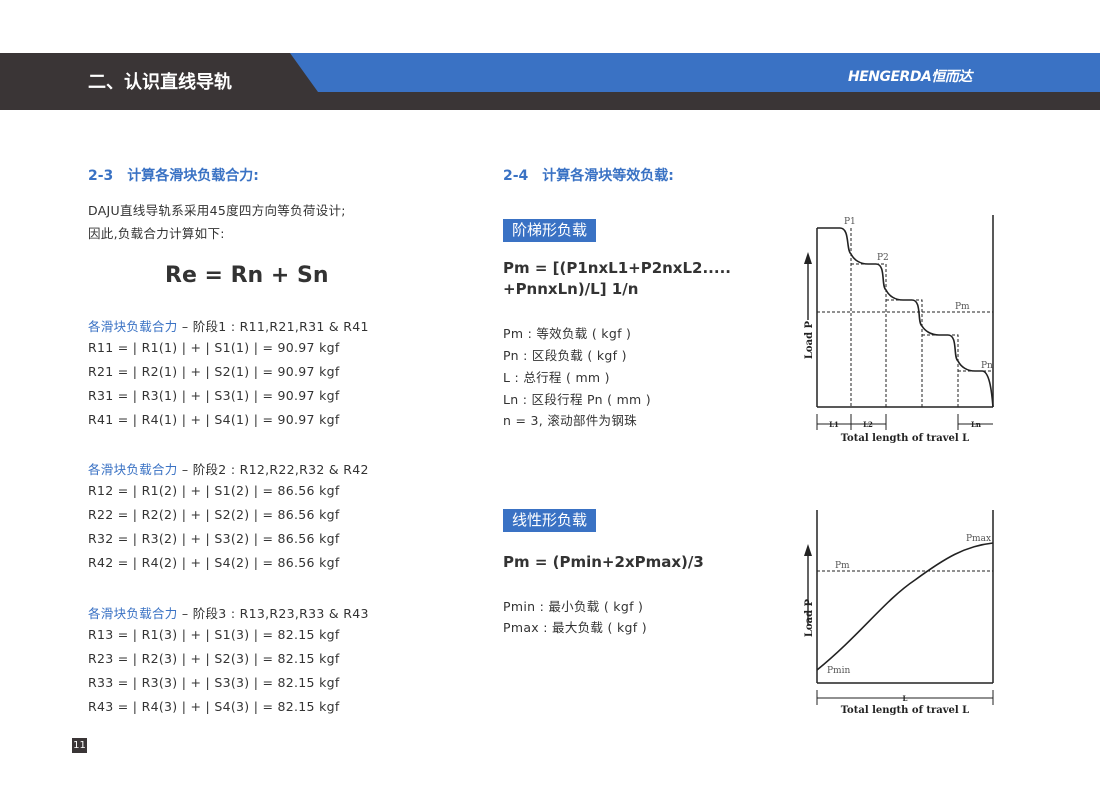 The image size is (1100, 802). Describe the element at coordinates (850, 222) in the screenshot. I see `label-p1: P1` at that location.